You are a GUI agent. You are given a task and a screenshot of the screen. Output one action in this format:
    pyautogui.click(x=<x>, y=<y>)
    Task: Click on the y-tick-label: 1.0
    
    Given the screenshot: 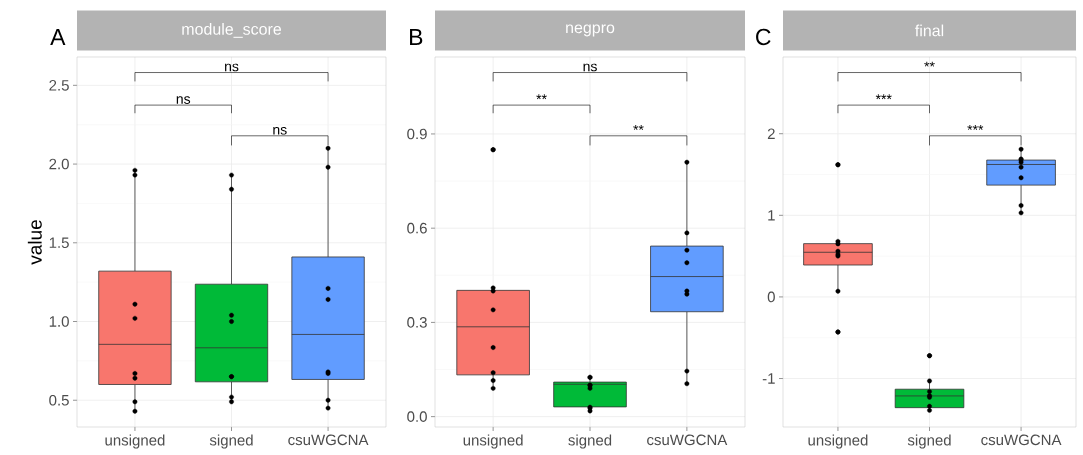 What is the action you would take?
    pyautogui.click(x=59, y=321)
    